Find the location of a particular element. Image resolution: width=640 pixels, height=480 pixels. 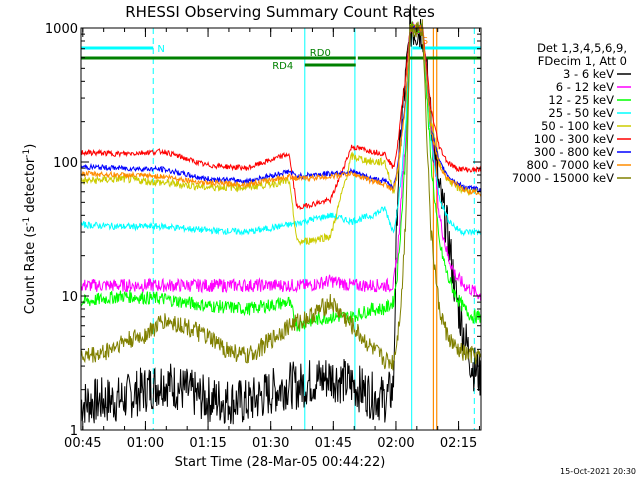

y-tick-label: 10 is located at coordinates (69, 297).